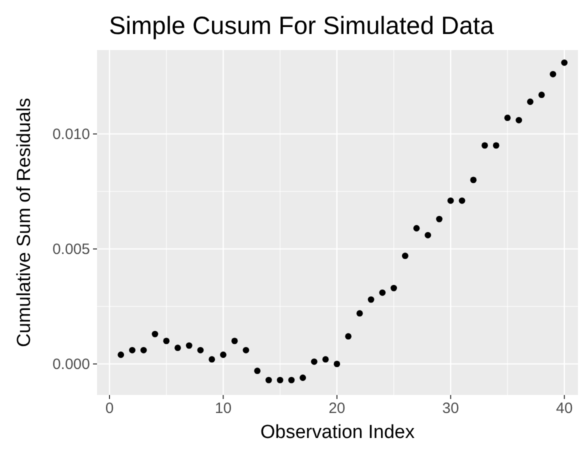 Image resolution: width=584 pixels, height=452 pixels. I want to click on y-tick-label: 0.010, so click(71, 134).